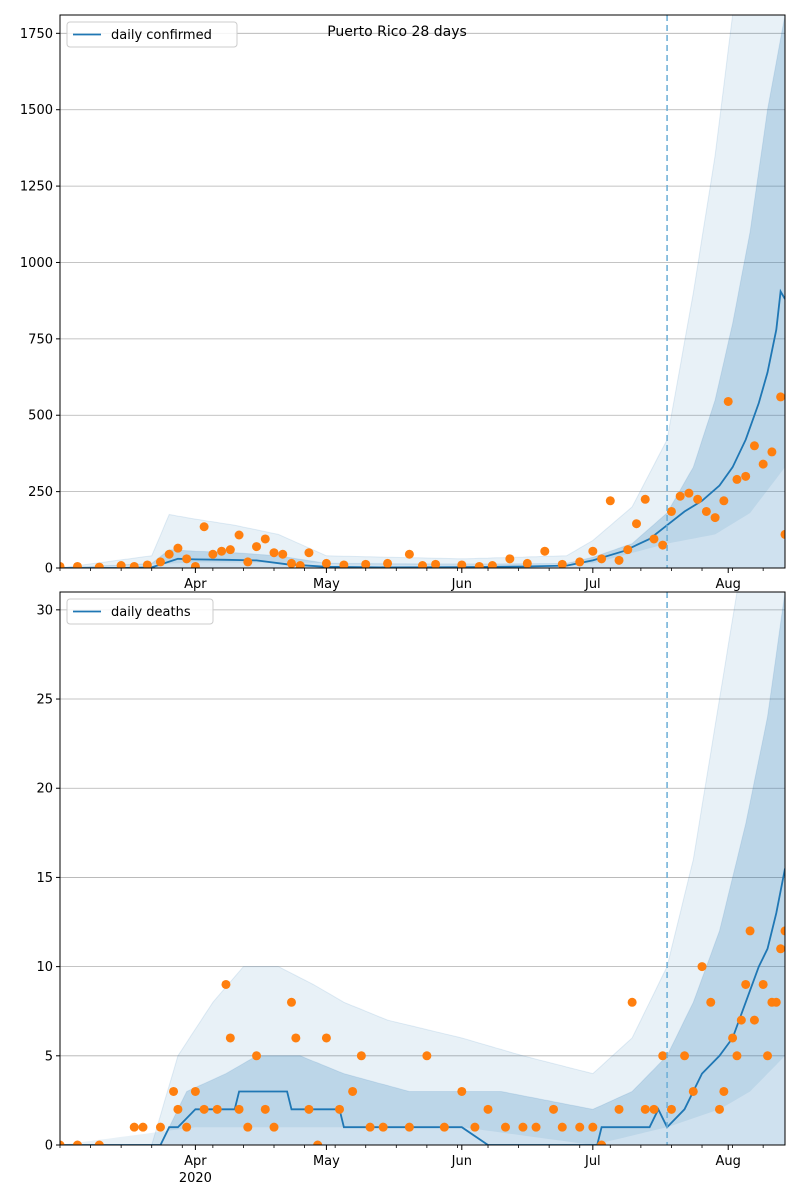 The width and height of the screenshot is (800, 1200). Describe the element at coordinates (40, 339) in the screenshot. I see `ytick-label-confirmed-750: 750` at that location.